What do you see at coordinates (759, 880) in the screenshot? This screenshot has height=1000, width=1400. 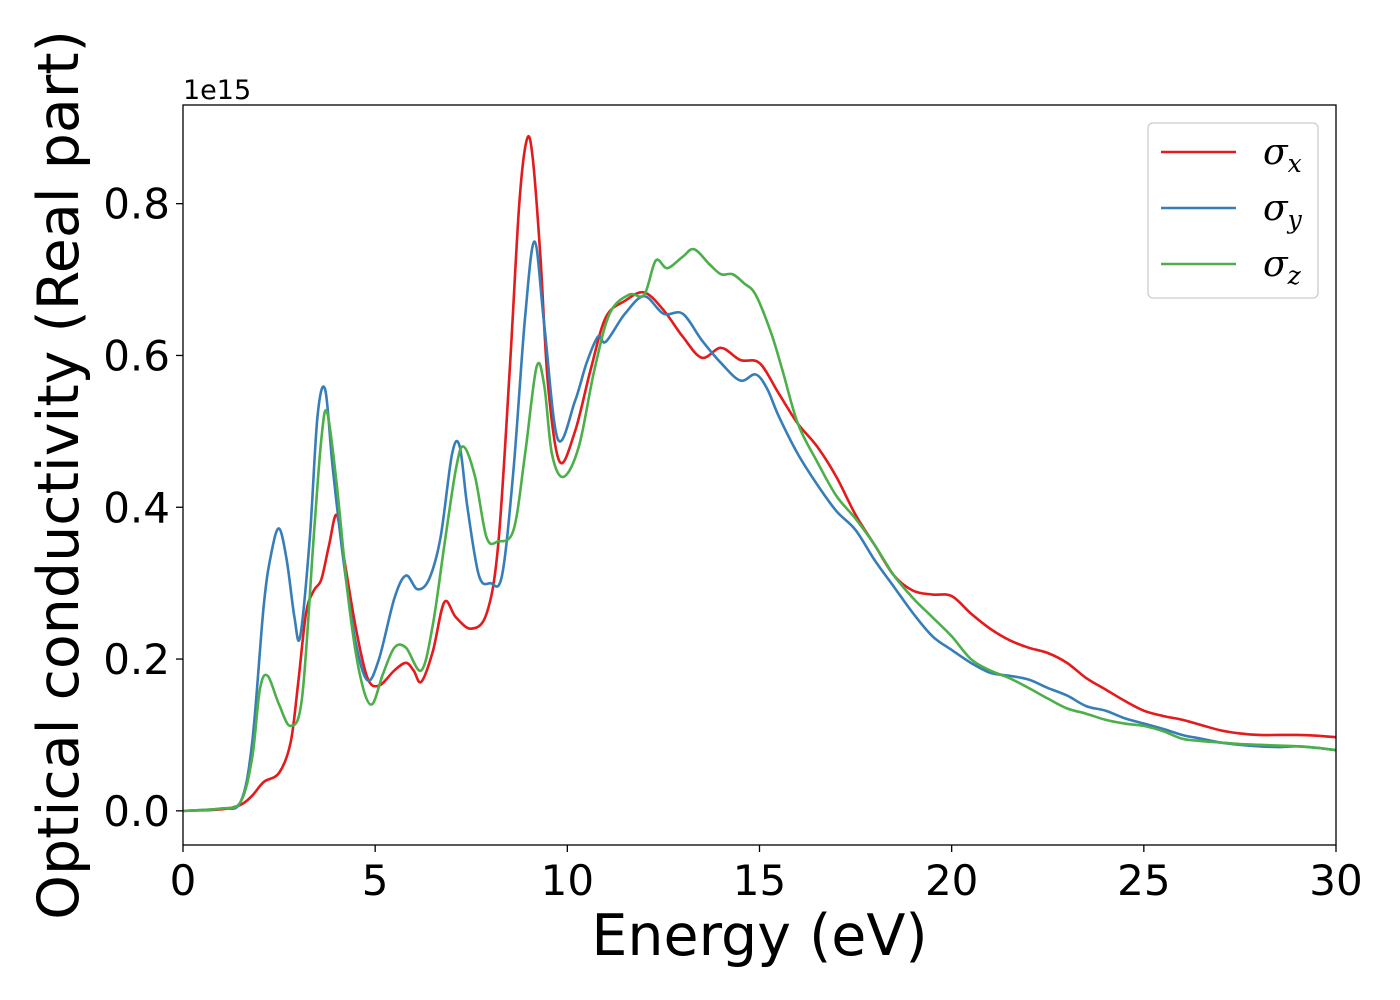 I see `x-tick-label: 15` at bounding box center [759, 880].